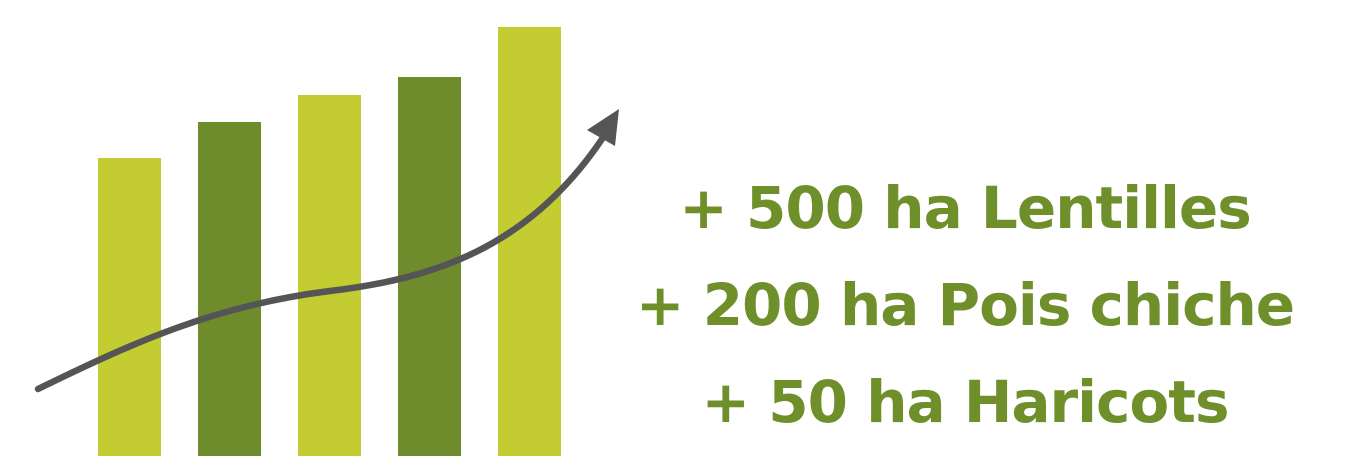 This screenshot has height=456, width=1360. I want to click on stat-line-pois-chiche: + 200 ha Pois chiche, so click(965, 305).